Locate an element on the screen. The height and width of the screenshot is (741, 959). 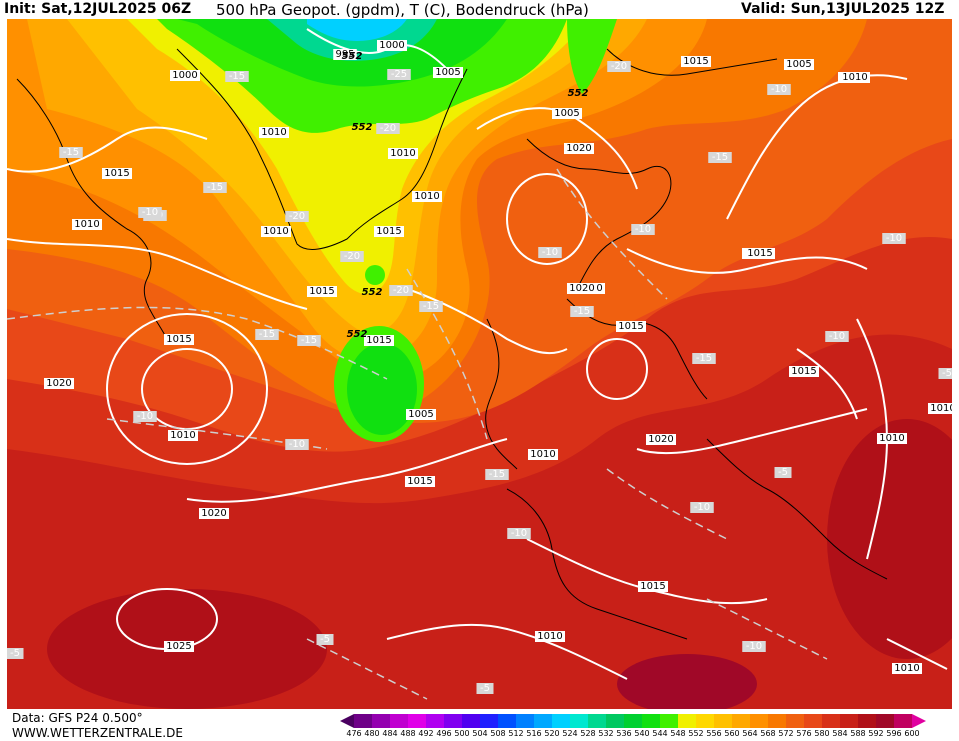
colorbar-tick-label: 576 is located at coordinates (804, 733).